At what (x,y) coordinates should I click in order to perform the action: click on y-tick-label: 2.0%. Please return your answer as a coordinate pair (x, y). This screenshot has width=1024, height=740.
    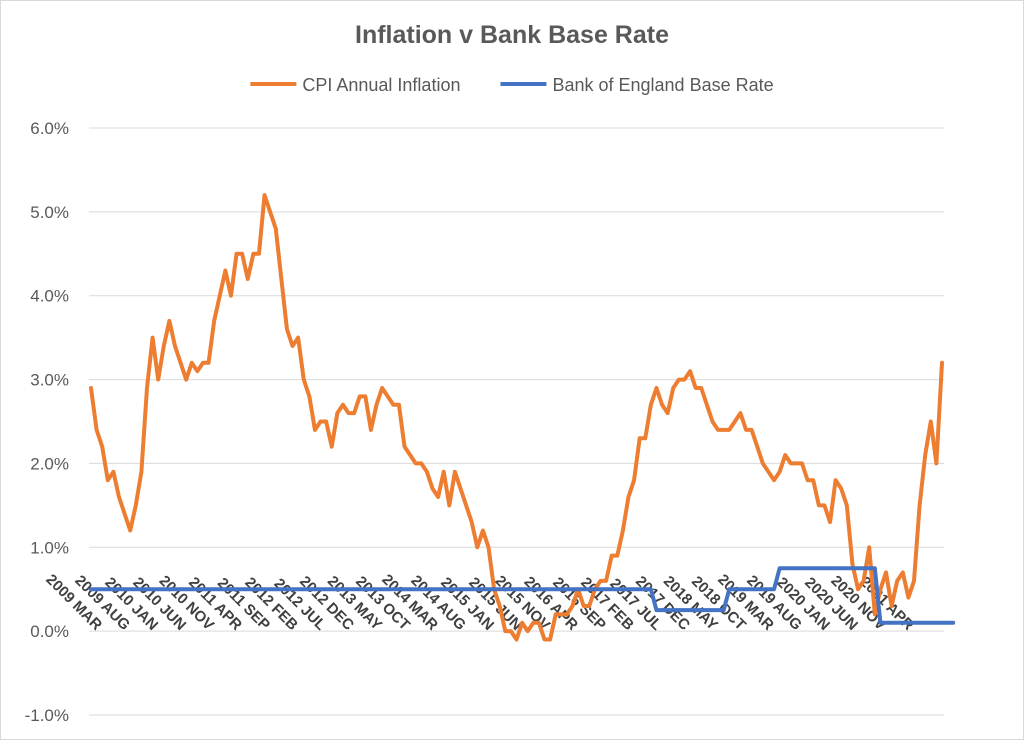
    Looking at the image, I should click on (49, 463).